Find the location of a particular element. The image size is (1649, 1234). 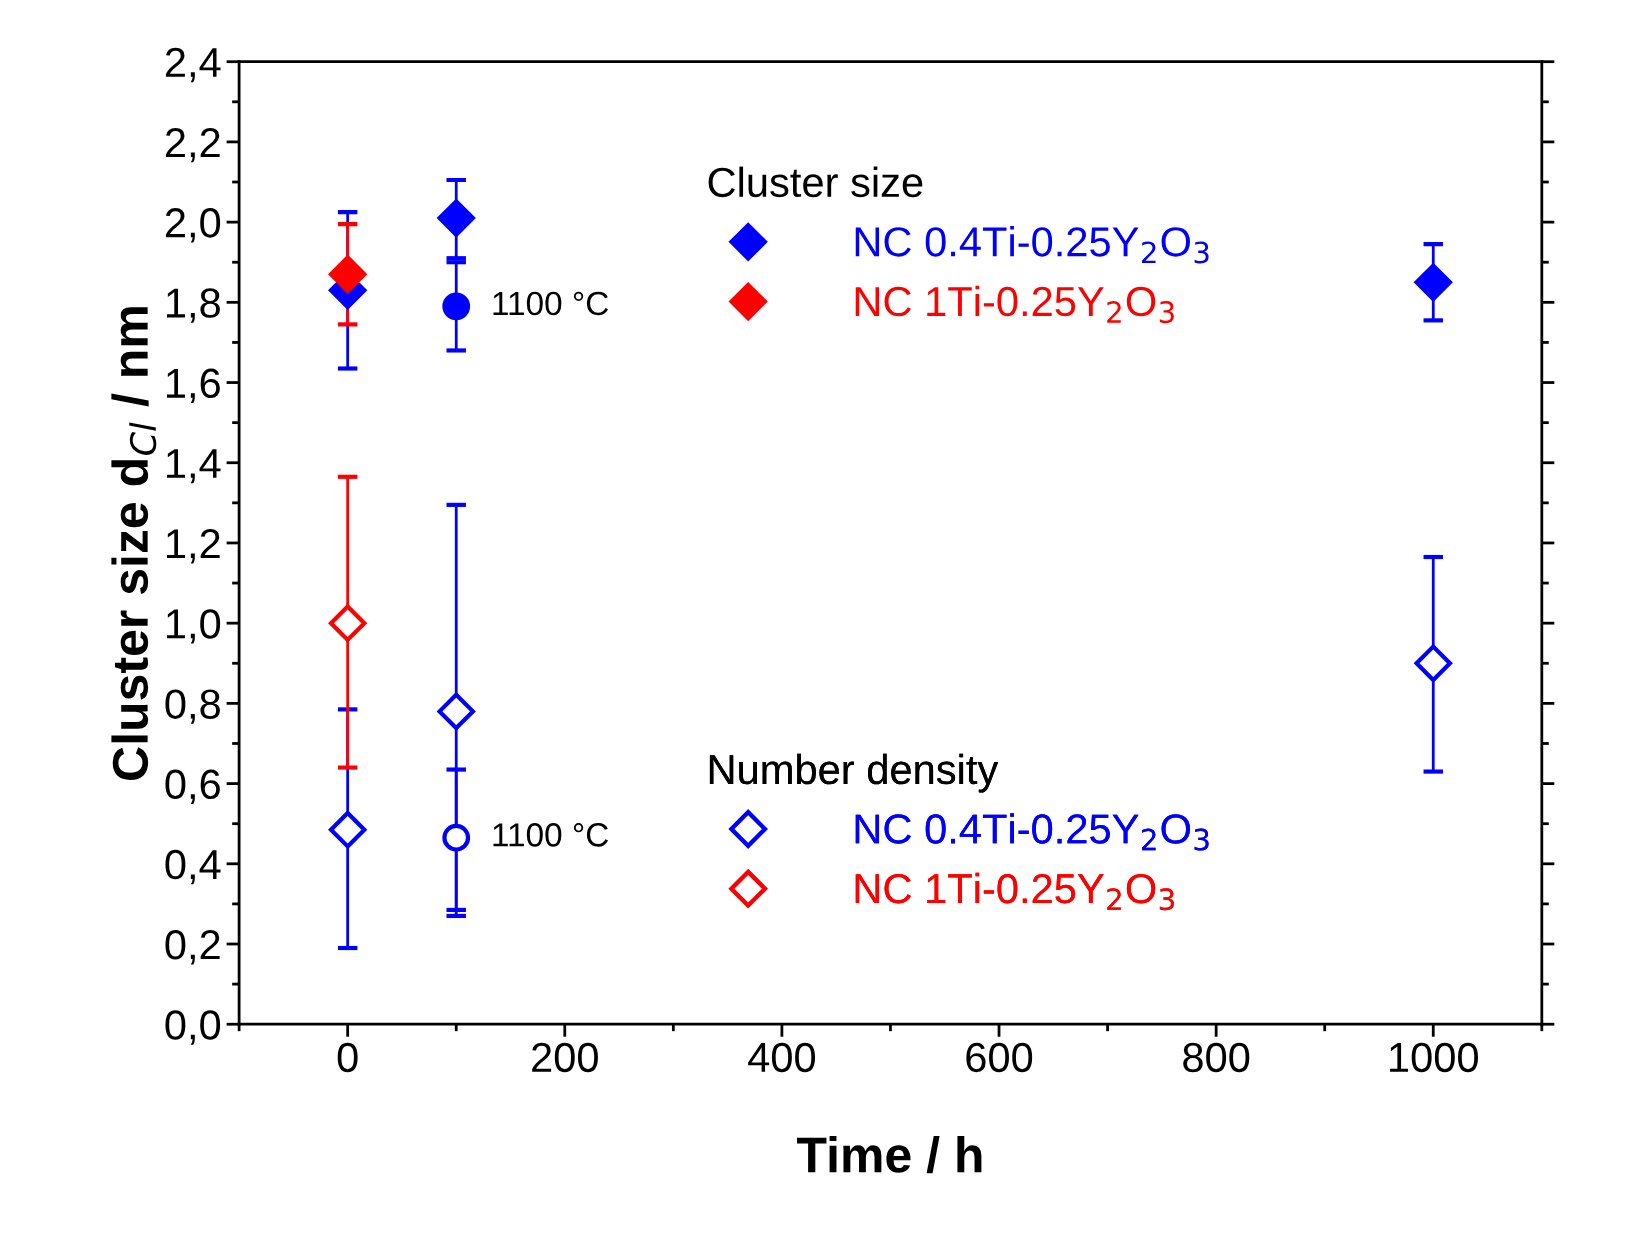

y-tick-label: 1,0 is located at coordinates (194, 626).